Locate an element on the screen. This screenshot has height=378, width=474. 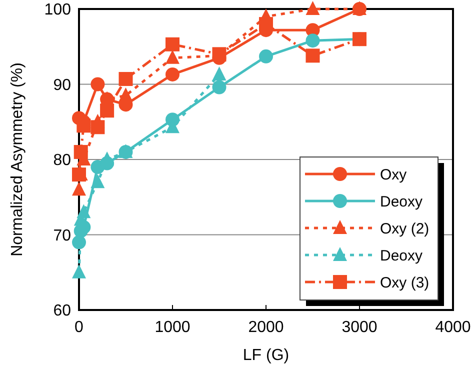
y-axis-title: Normalized Asymmetry (%) is located at coordinates (17, 159).